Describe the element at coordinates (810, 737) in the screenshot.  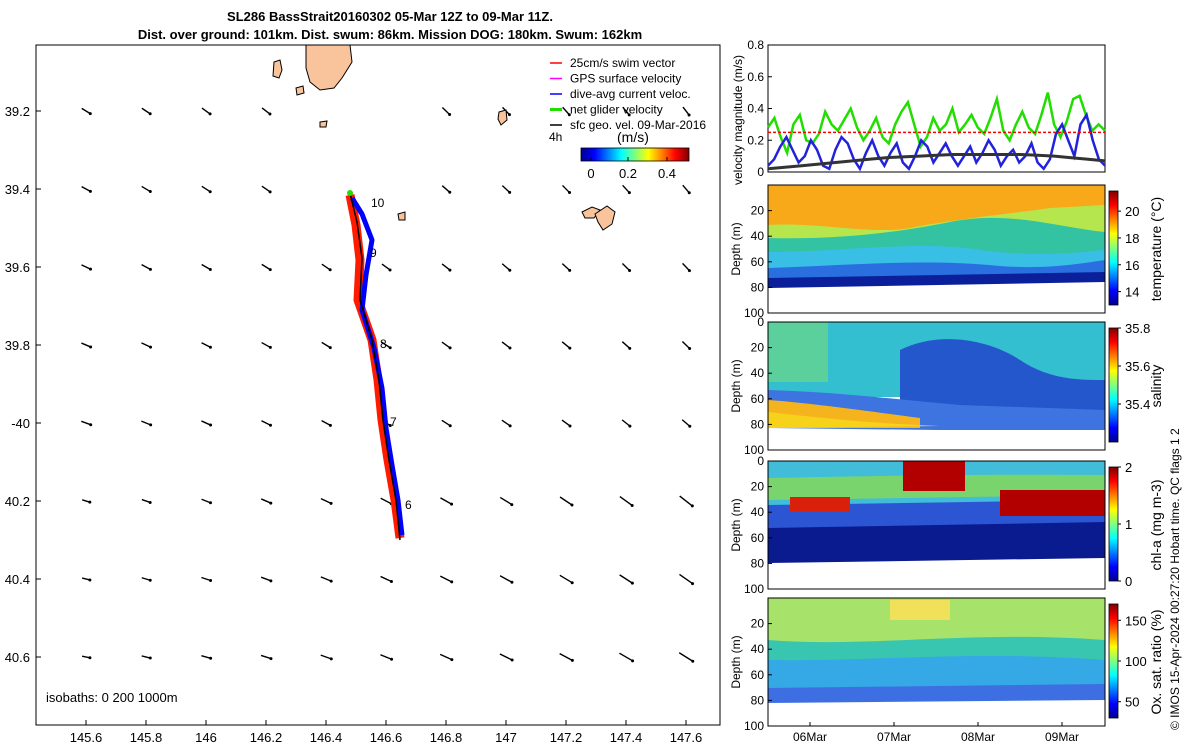
I see `time-tick-label: 06Mar` at that location.